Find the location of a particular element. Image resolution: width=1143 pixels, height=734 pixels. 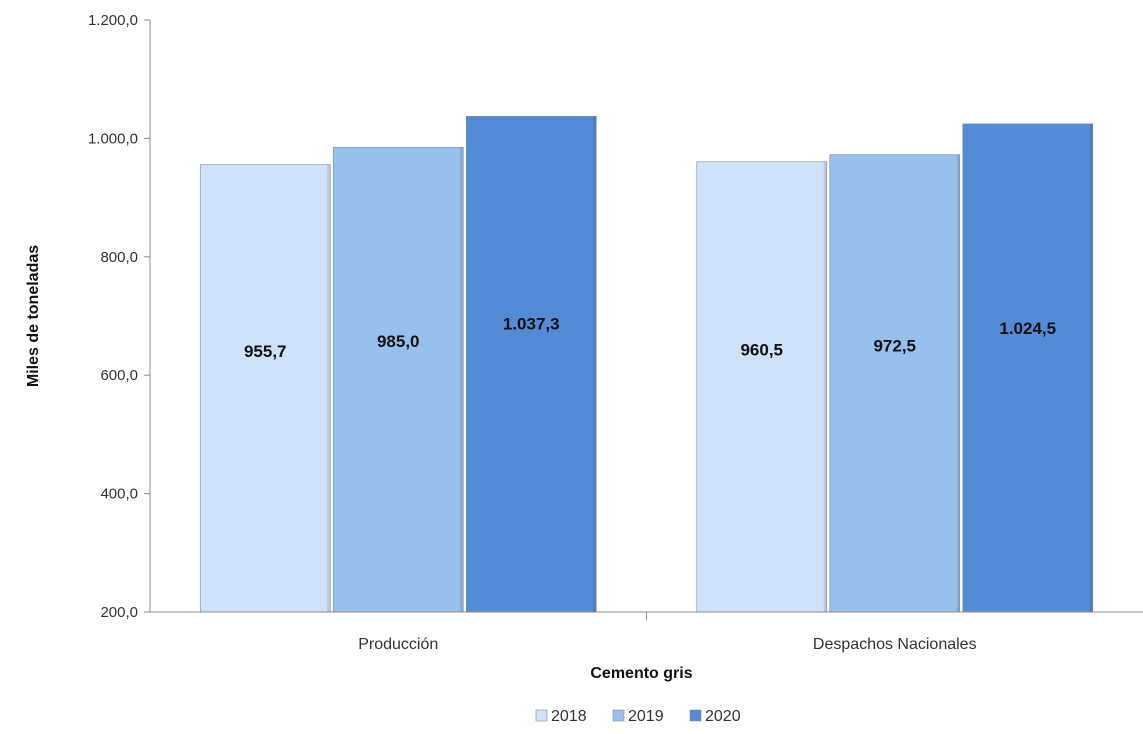

x-axis-title: Cemento gris is located at coordinates (641, 673).